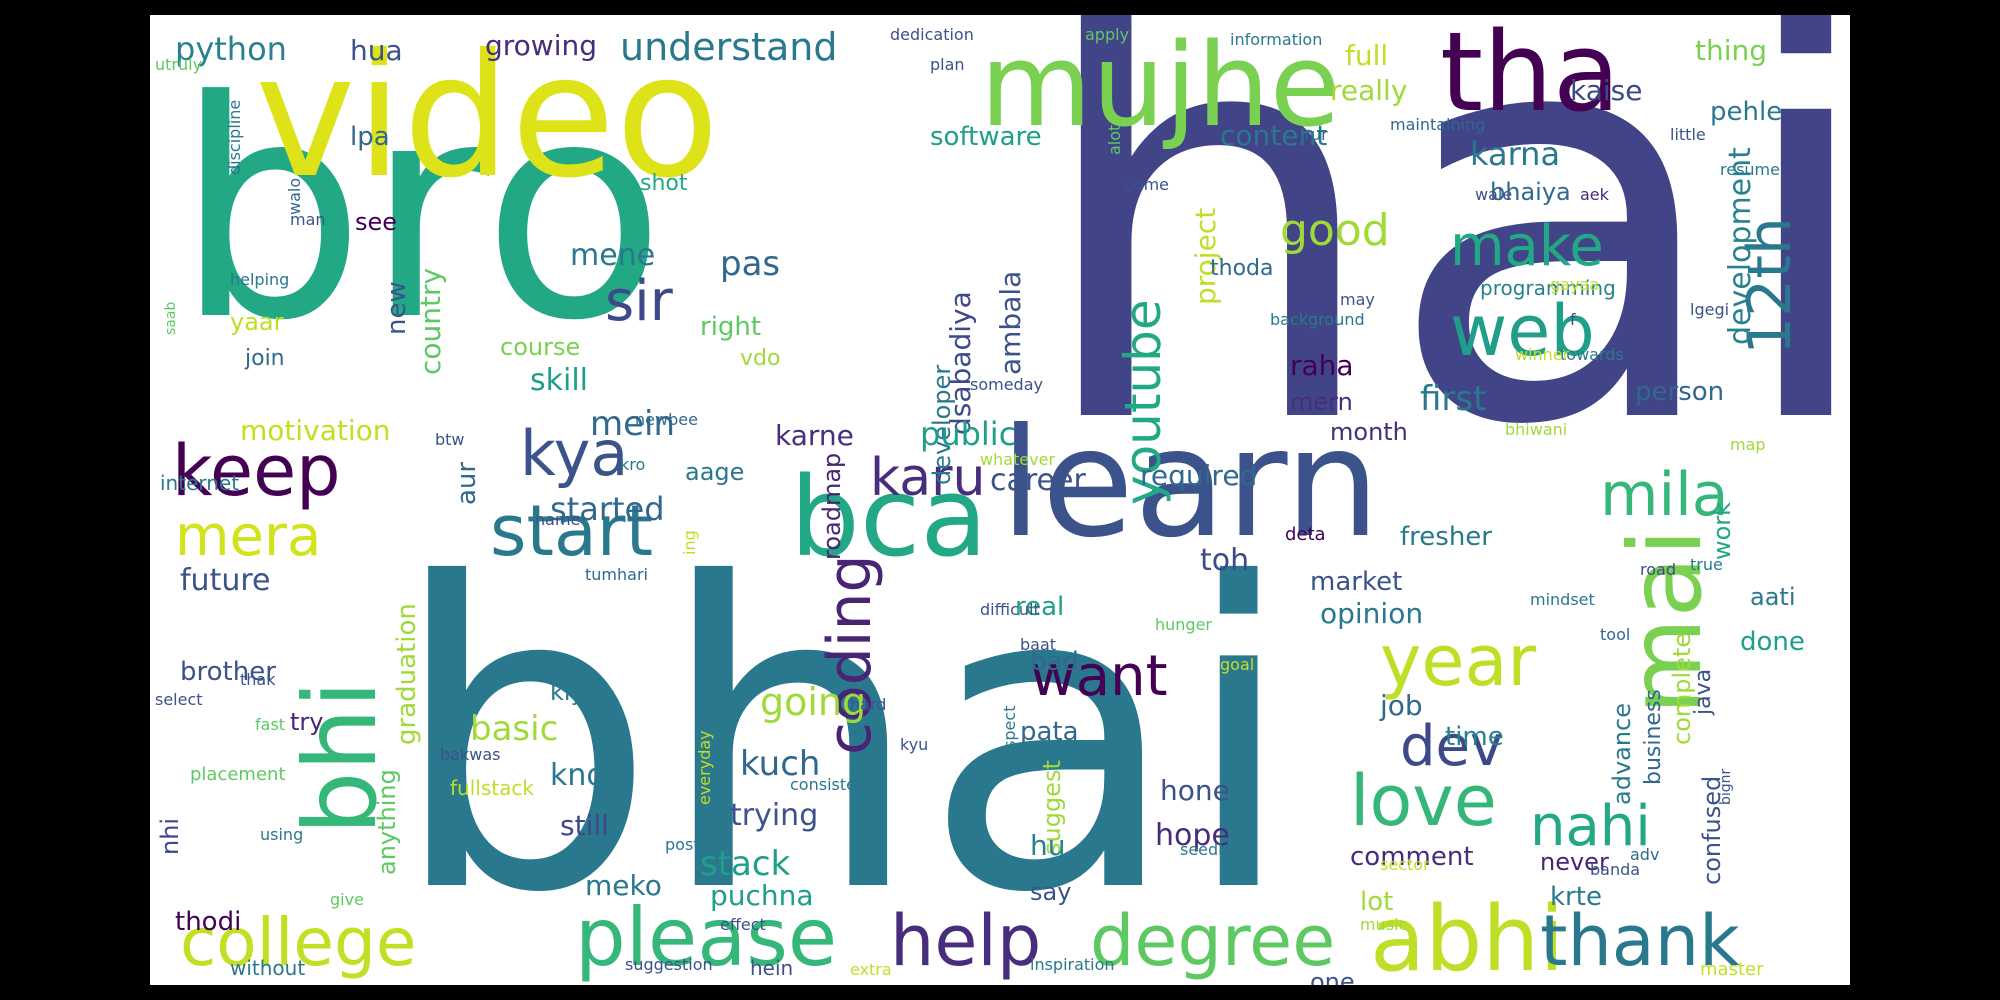 The image size is (2000, 1000). I want to click on word-alot: alot, so click(1114, 140).